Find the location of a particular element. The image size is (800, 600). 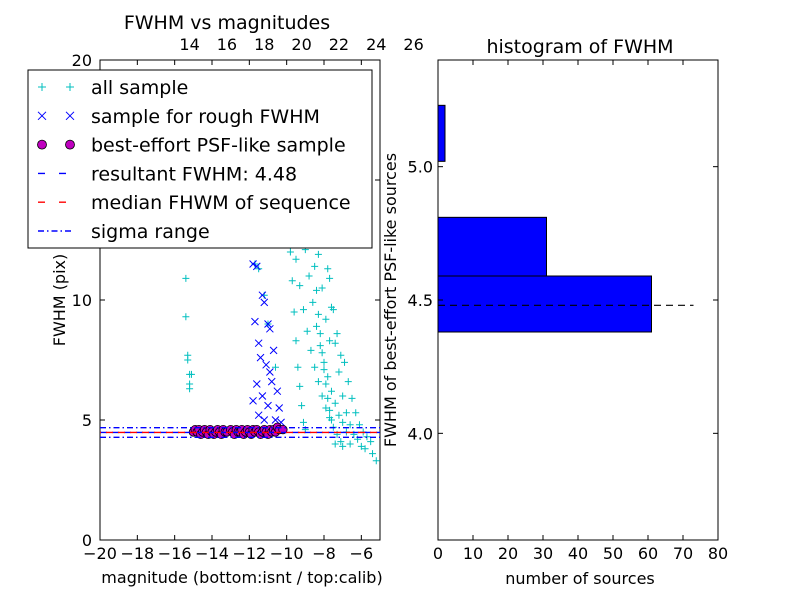

legend-label: best-effort PSF-like sample is located at coordinates (218, 146).